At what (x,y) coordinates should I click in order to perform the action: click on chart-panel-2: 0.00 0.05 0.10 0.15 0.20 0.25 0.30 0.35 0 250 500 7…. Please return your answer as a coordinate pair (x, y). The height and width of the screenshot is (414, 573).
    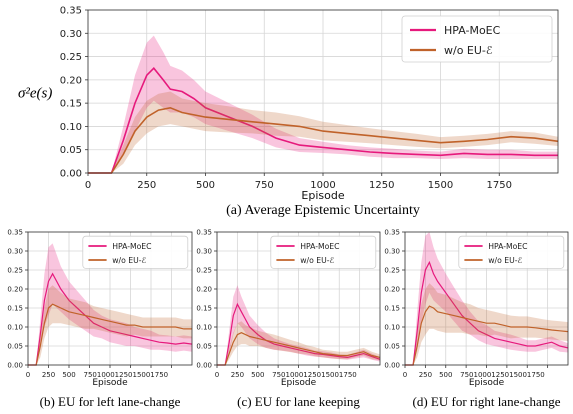
    Looking at the image, I should click on (288, 318).